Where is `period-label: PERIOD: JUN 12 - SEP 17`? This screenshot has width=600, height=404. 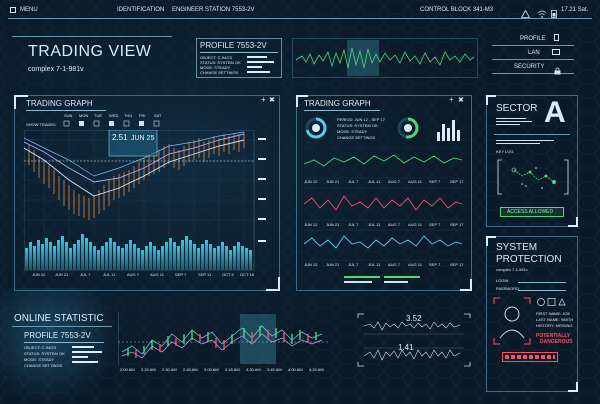
period-label: PERIOD: JUN 12 - SEP 17 is located at coordinates (361, 119).